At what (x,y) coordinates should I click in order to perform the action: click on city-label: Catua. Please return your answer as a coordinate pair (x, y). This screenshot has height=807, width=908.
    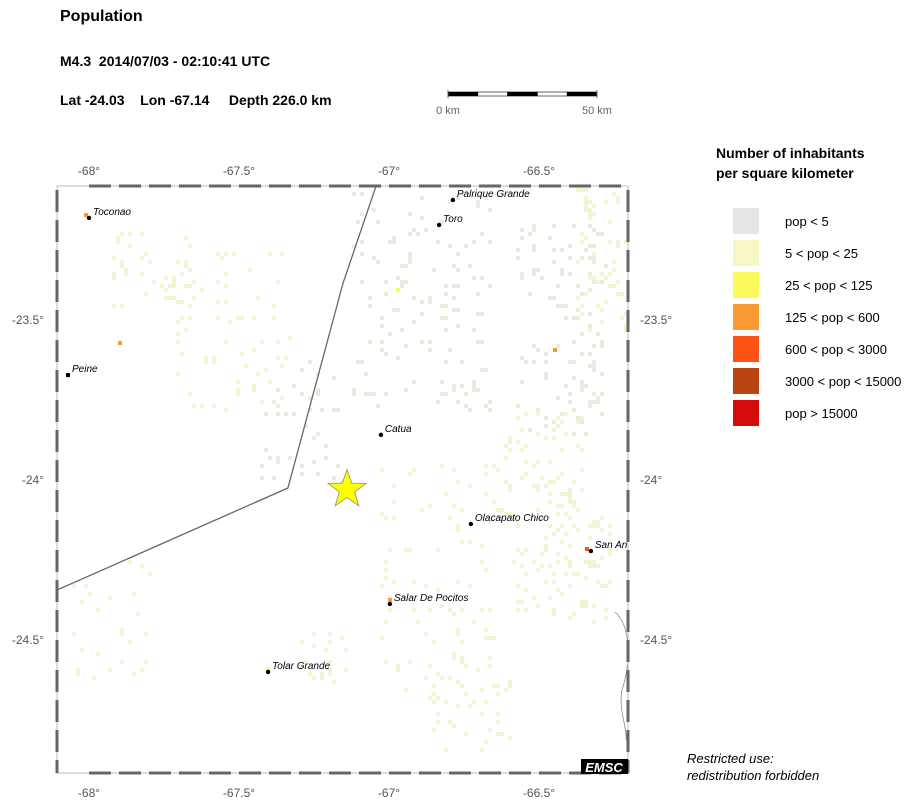
    Looking at the image, I should click on (398, 429).